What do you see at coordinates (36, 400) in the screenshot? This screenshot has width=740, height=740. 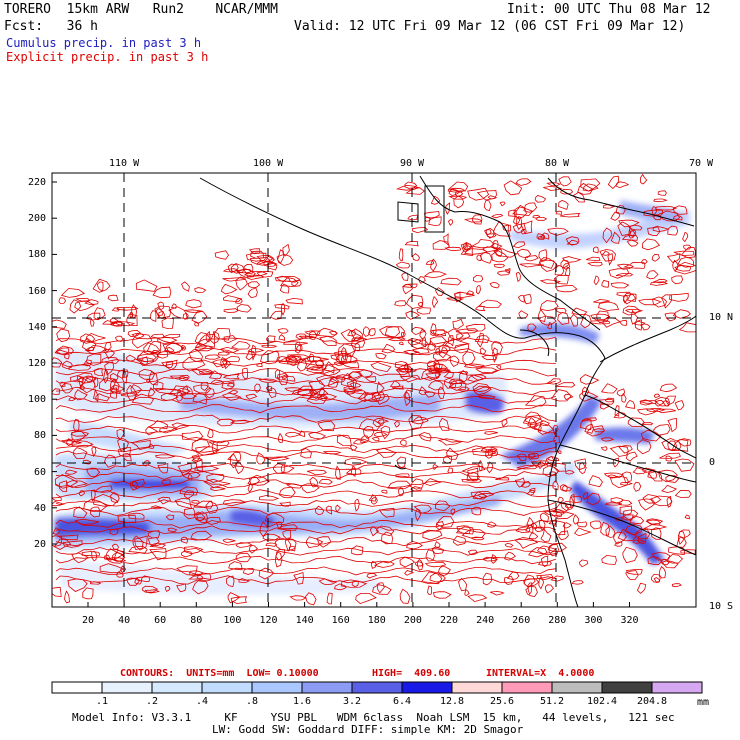 I see `y-tick-label: 100` at bounding box center [36, 400].